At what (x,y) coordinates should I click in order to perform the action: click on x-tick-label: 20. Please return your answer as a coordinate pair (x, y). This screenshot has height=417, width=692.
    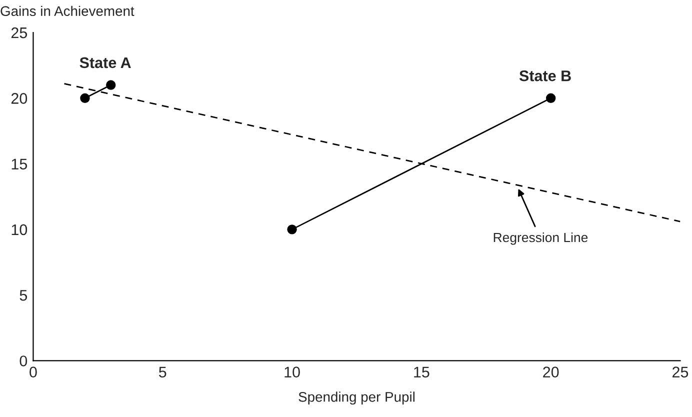
    Looking at the image, I should click on (551, 372).